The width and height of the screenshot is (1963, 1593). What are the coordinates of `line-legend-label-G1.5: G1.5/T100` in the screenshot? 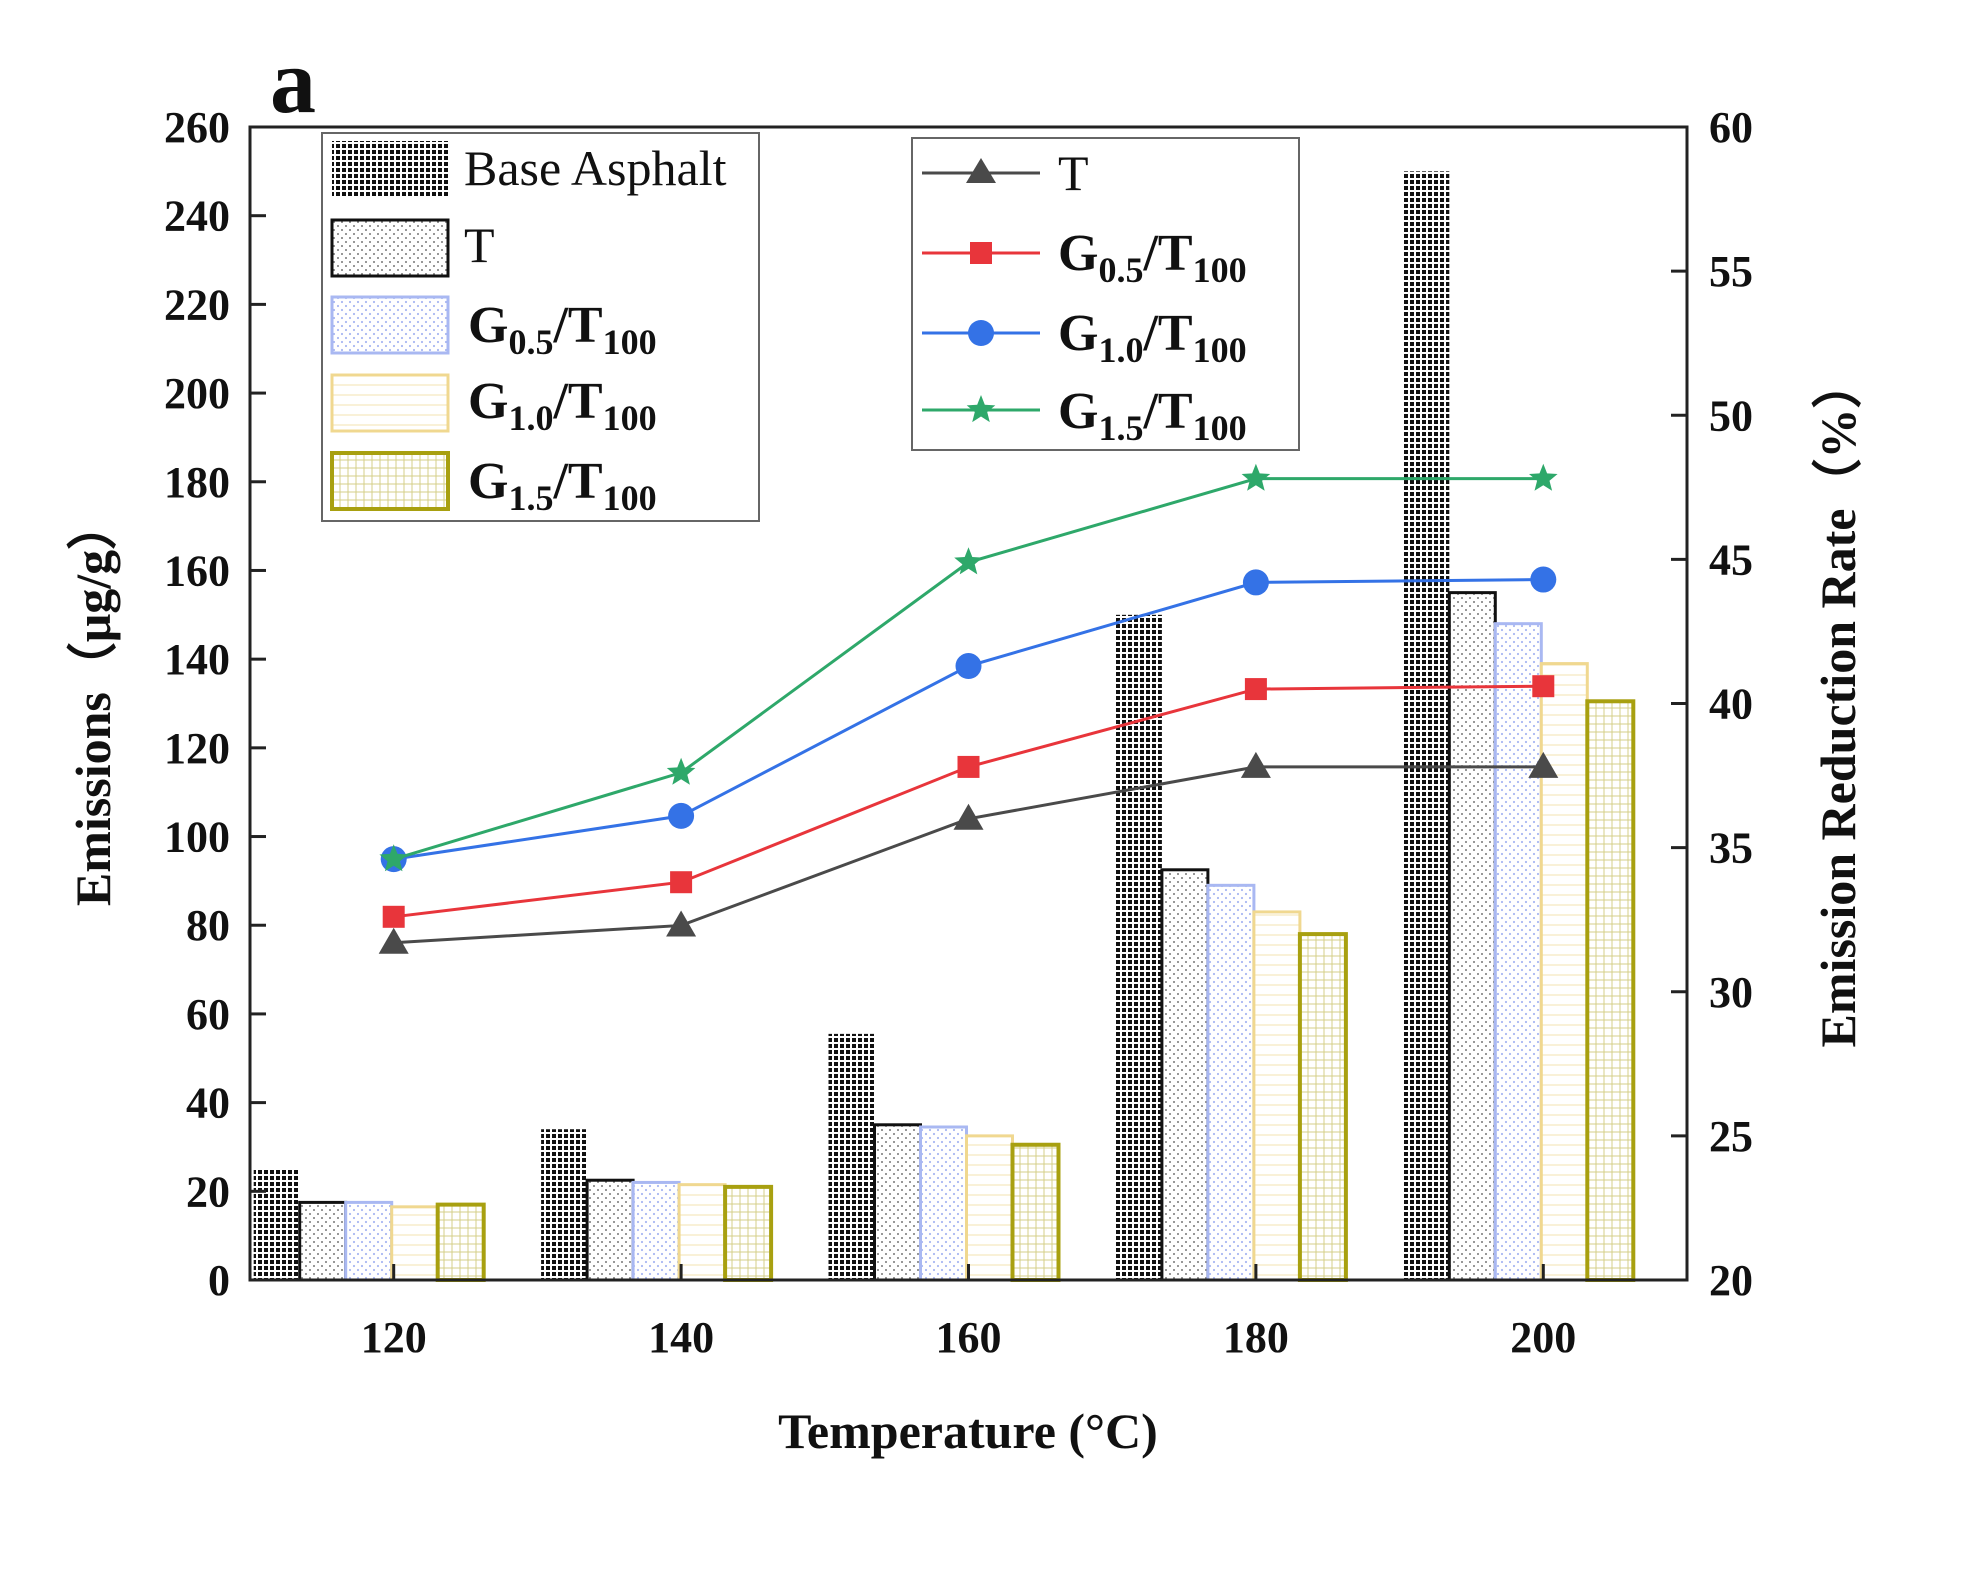 It's located at (1152, 415).